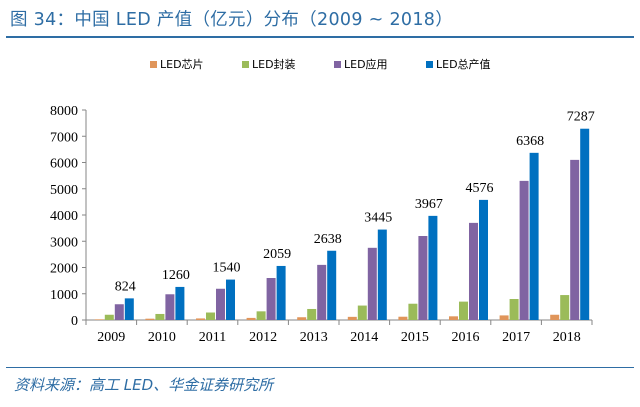 This screenshot has width=640, height=407. Describe the element at coordinates (74, 321) in the screenshot. I see `y-tick-label: 0` at that location.